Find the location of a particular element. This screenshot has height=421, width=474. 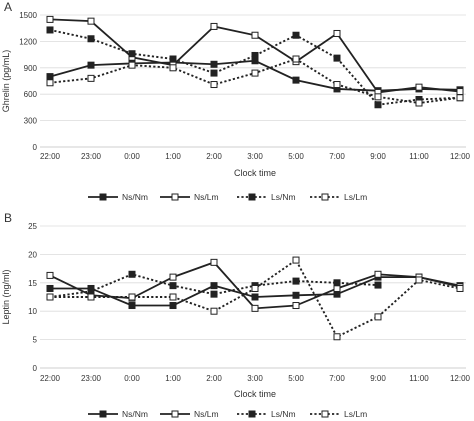

x-tick-label: 0:00 is located at coordinates (132, 378).